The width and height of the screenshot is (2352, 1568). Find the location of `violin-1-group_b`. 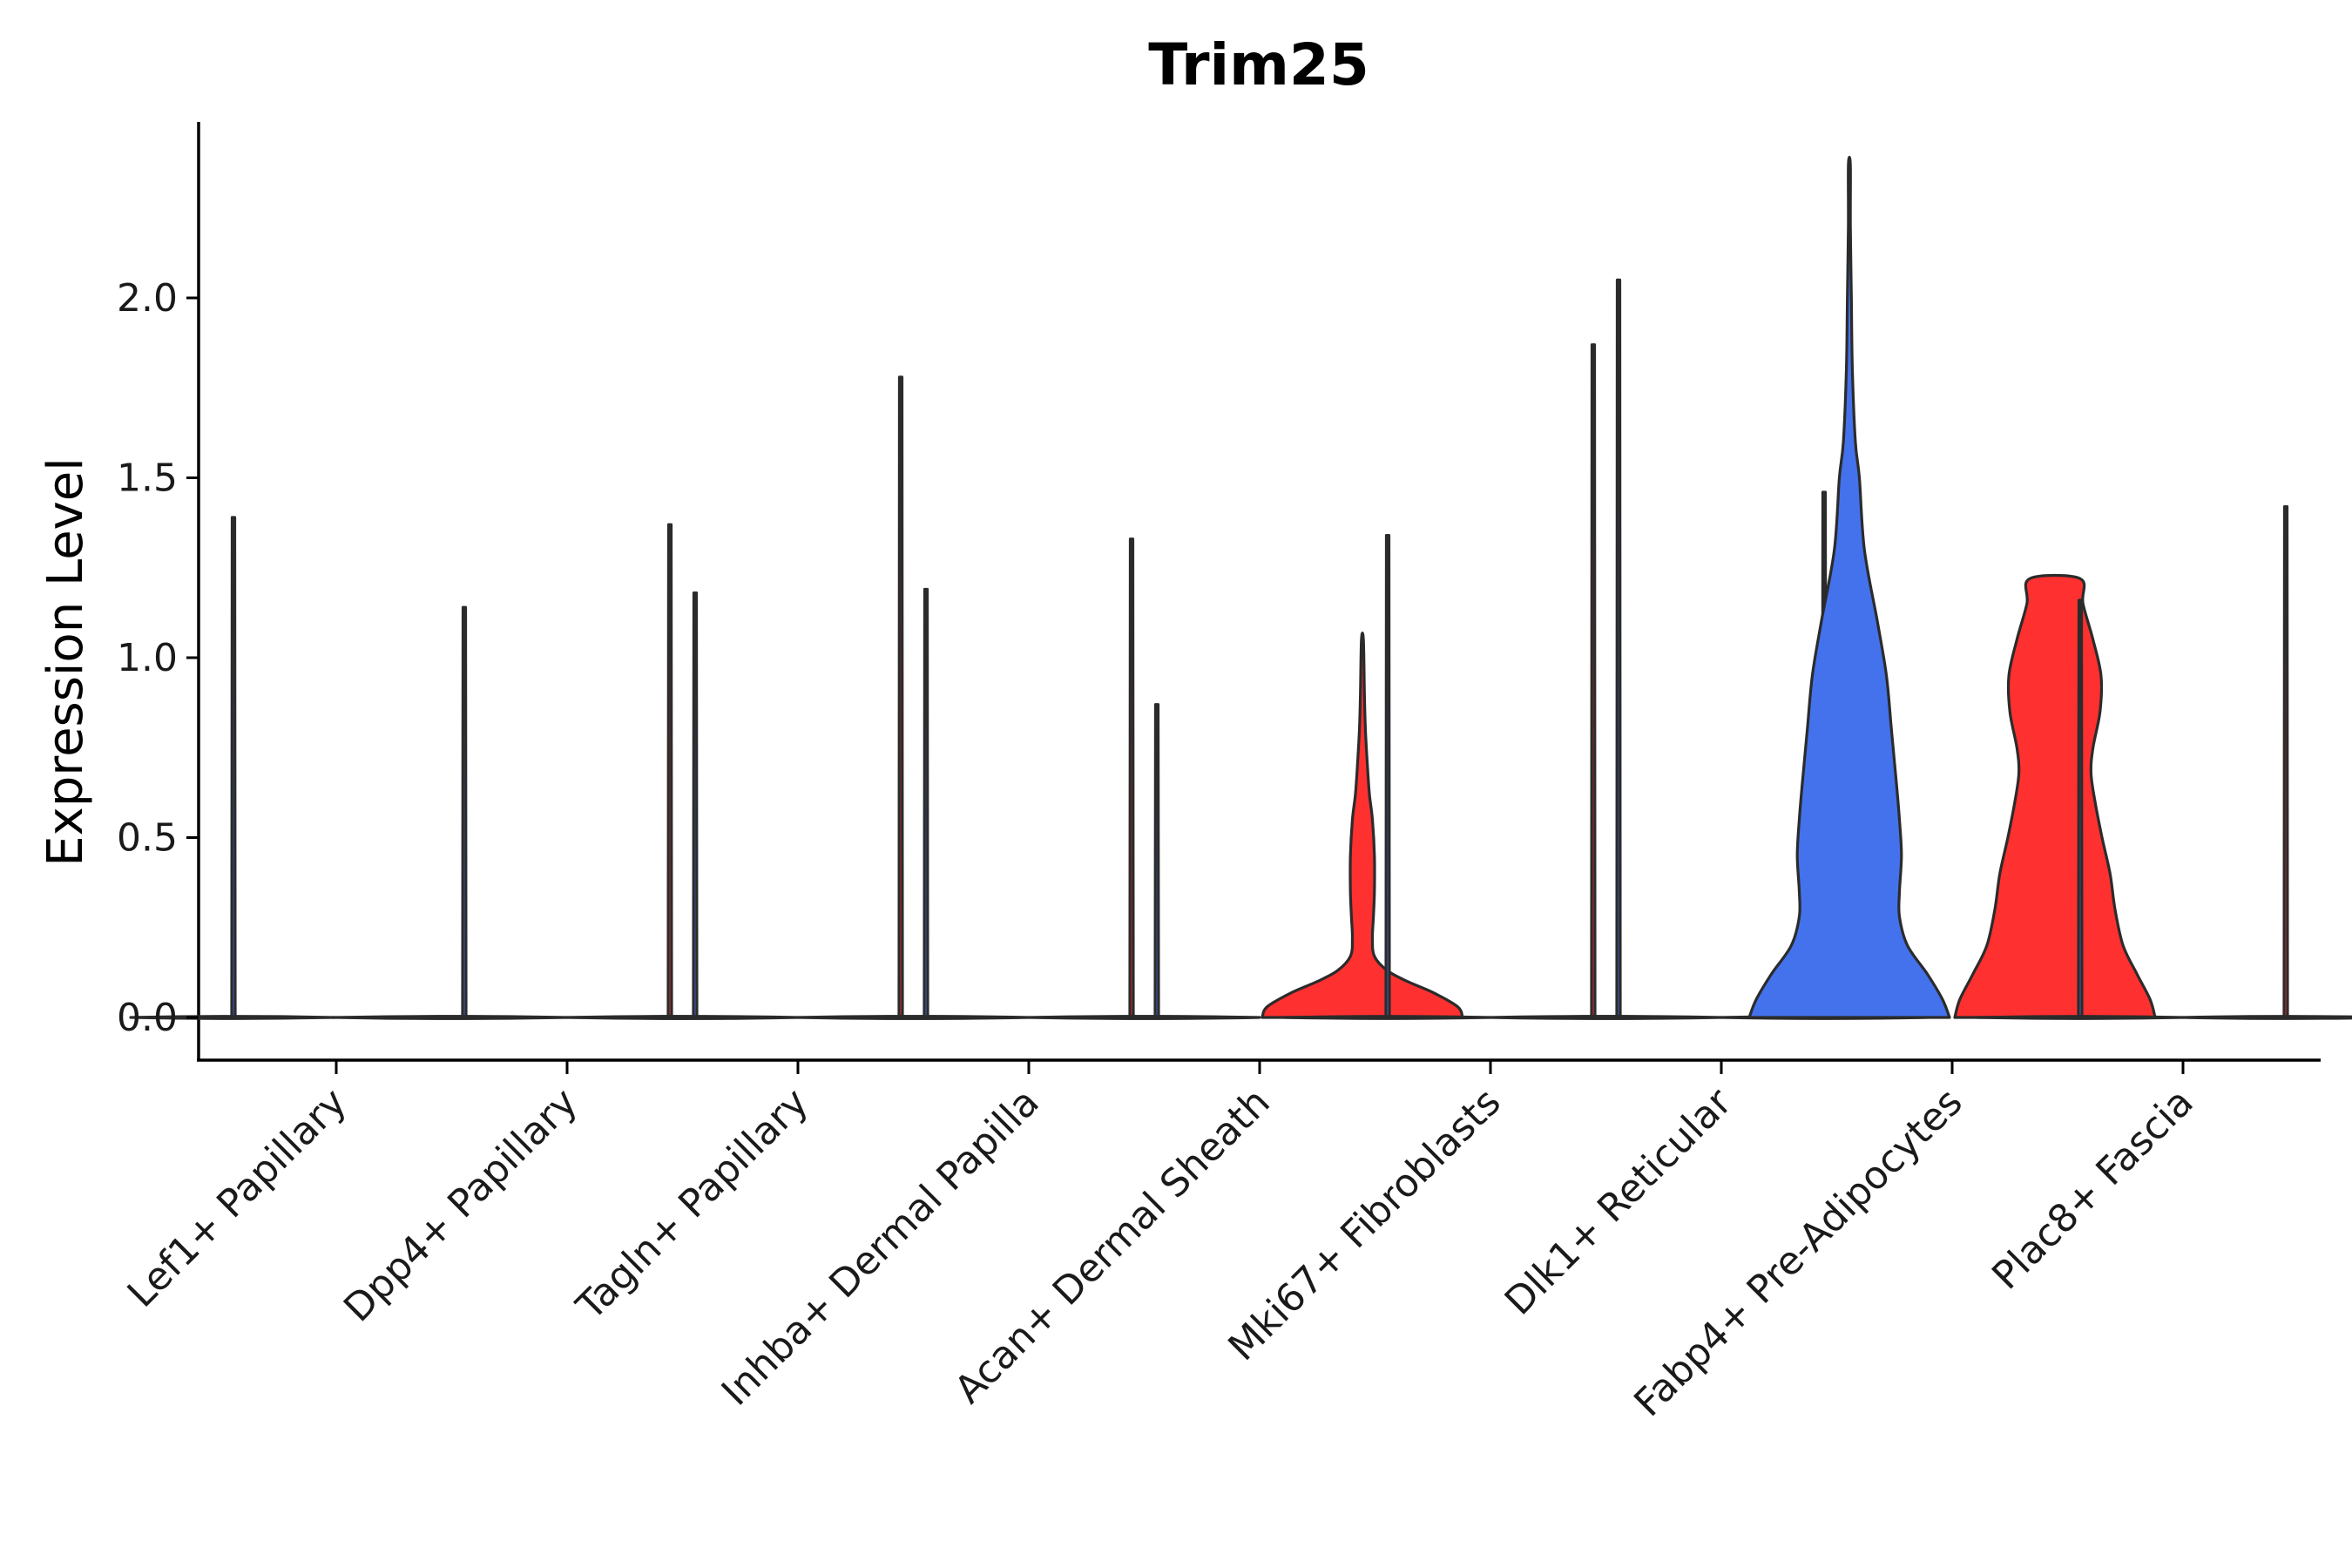

violin-1-group_b is located at coordinates (669, 771).